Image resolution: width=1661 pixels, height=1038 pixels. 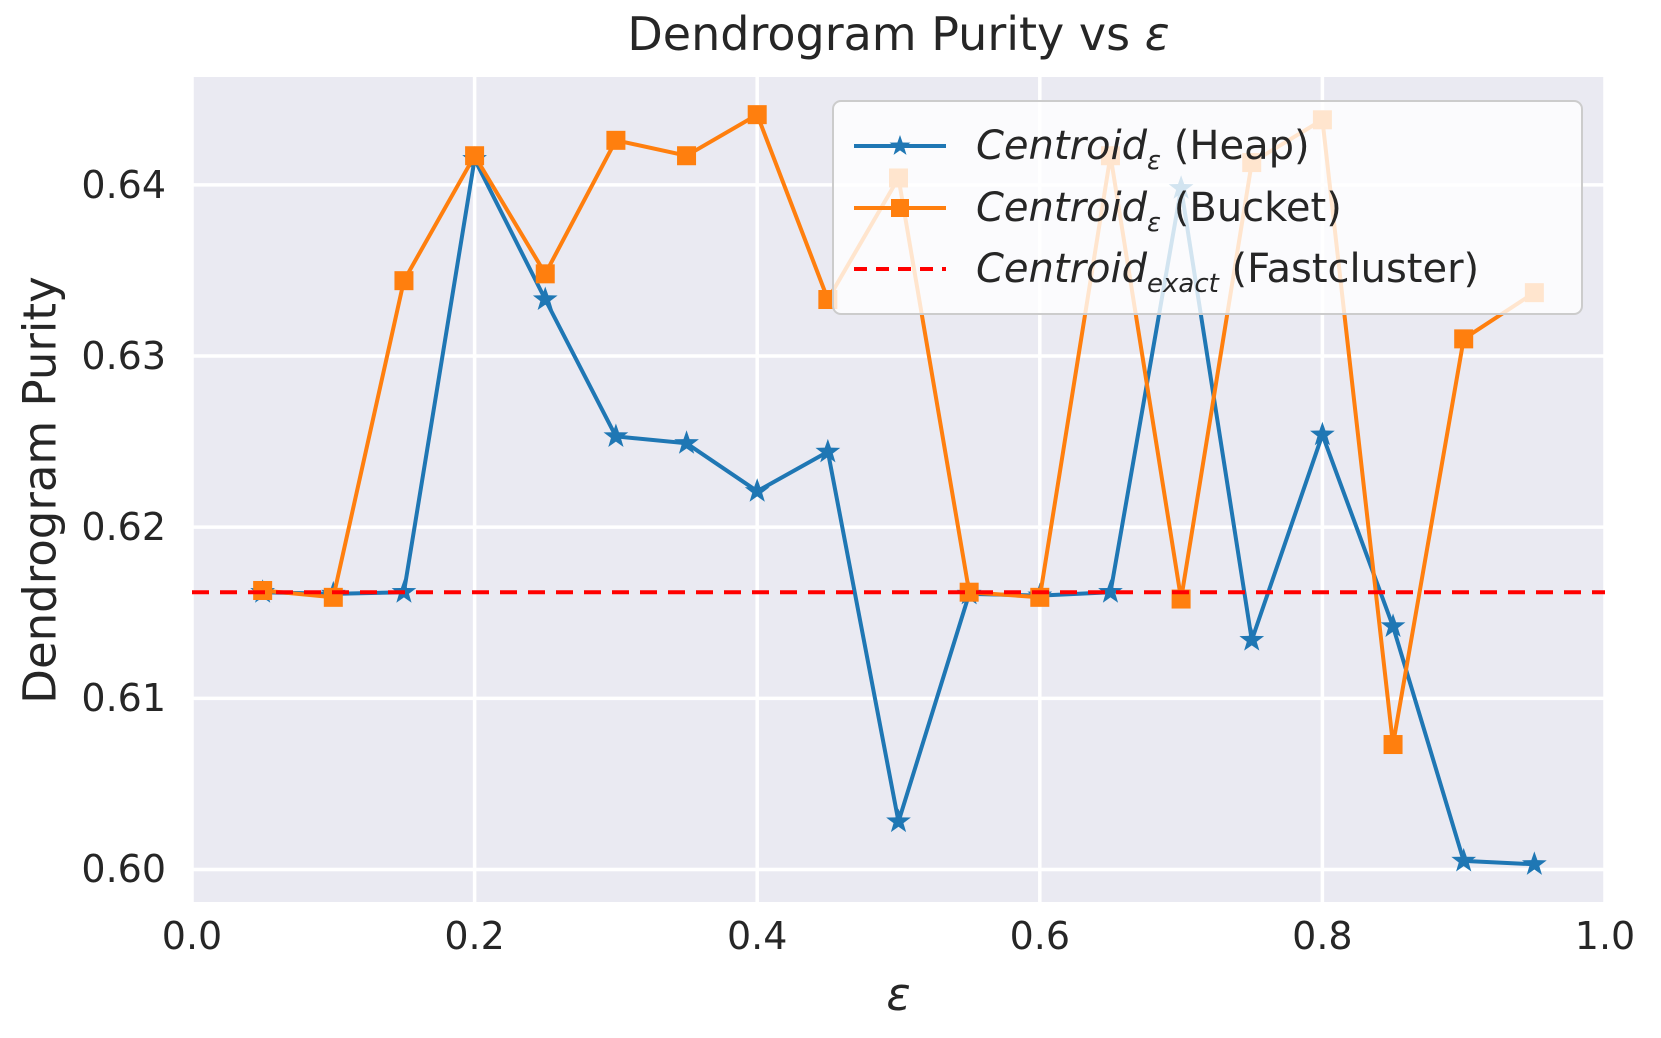 I want to click on legend-entry-heap: Centroidε (Heap), so click(x=1208, y=148).